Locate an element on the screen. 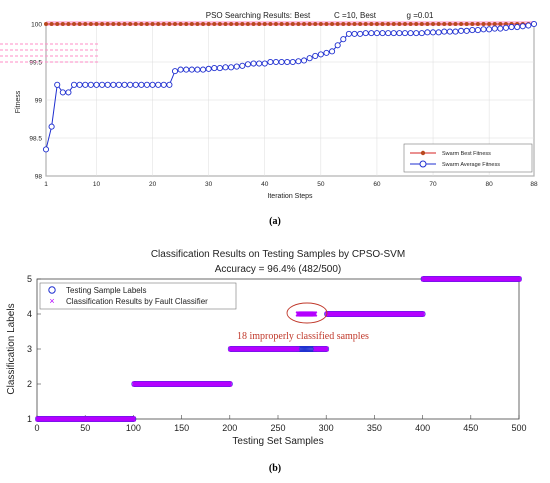 This screenshot has width=550, height=483. a-xtick-label-70: 70 is located at coordinates (433, 184).